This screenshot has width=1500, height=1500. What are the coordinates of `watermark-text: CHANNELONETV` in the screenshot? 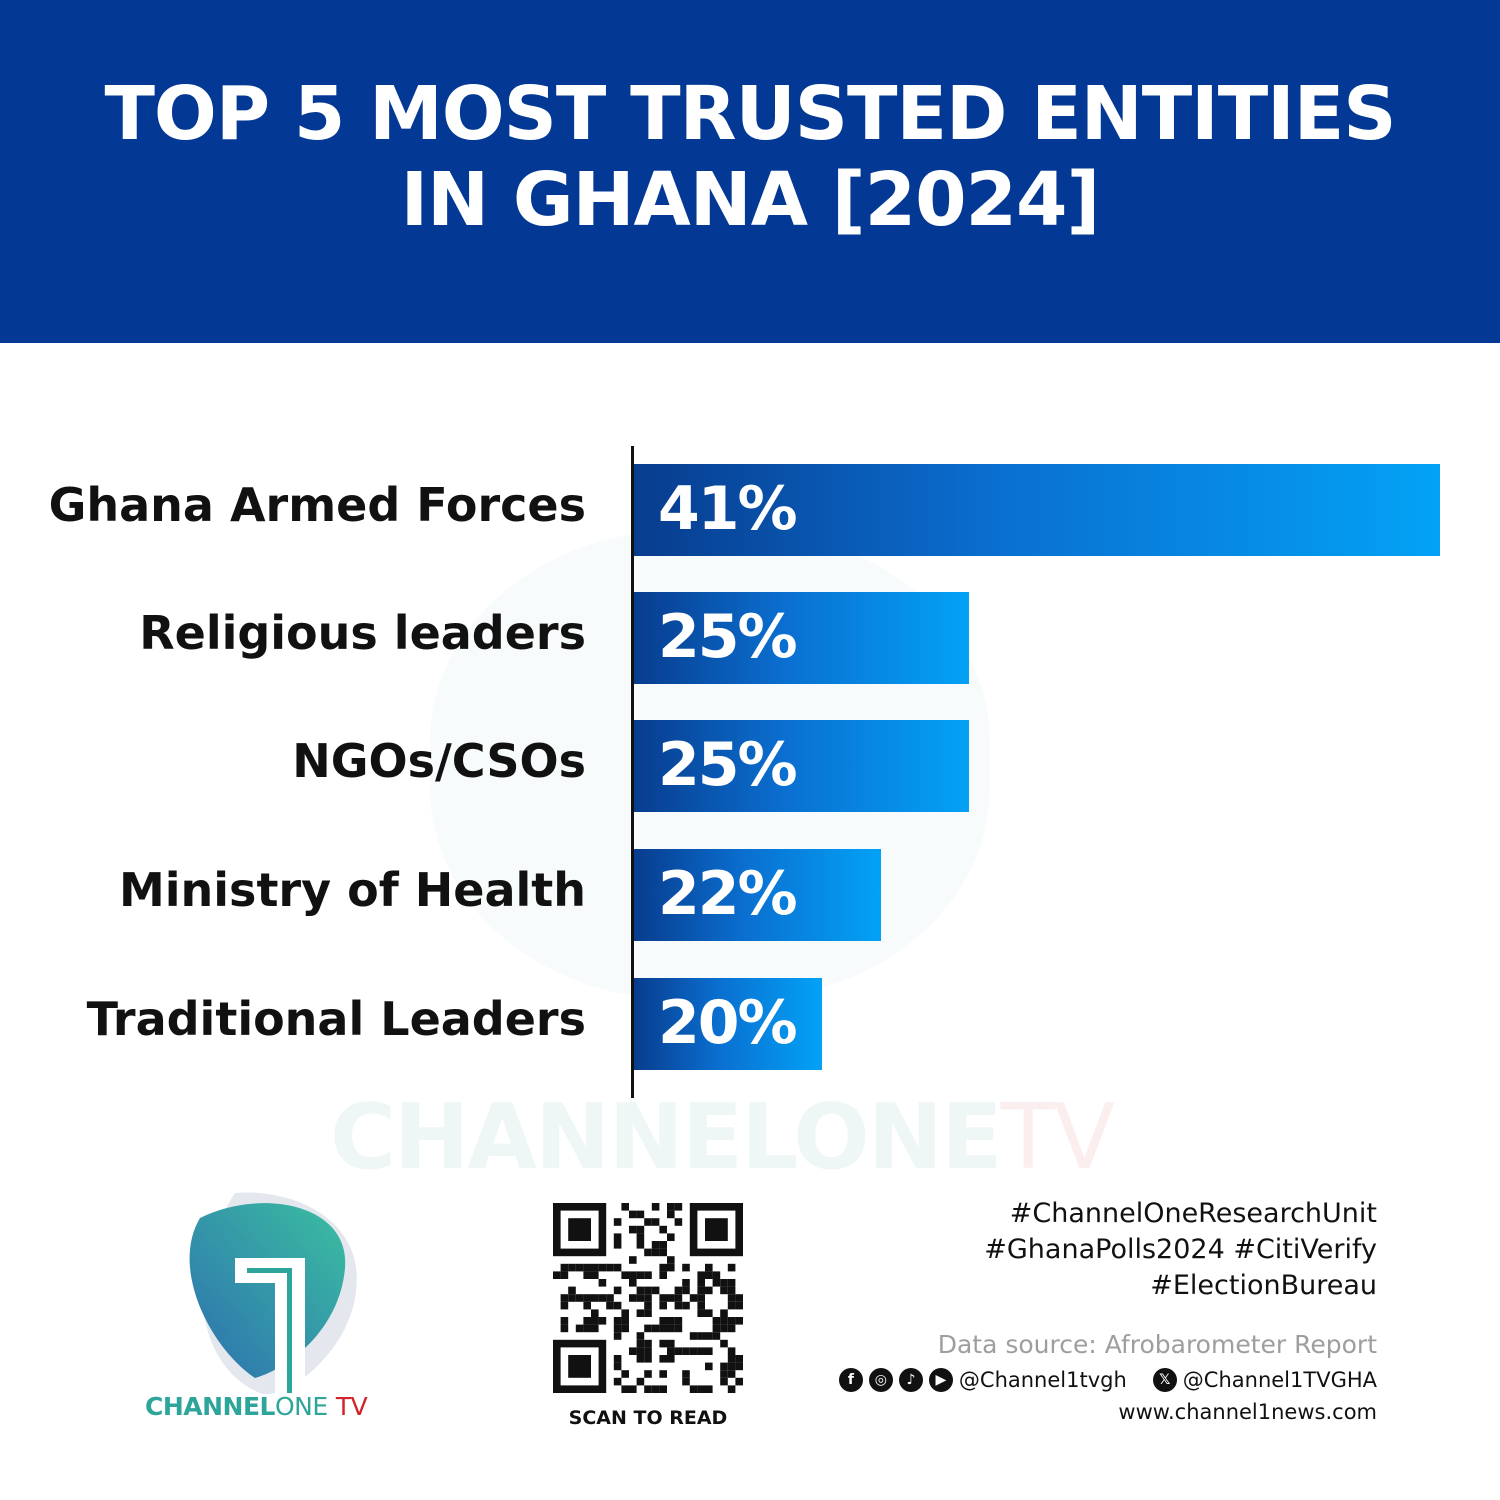 It's located at (723, 1137).